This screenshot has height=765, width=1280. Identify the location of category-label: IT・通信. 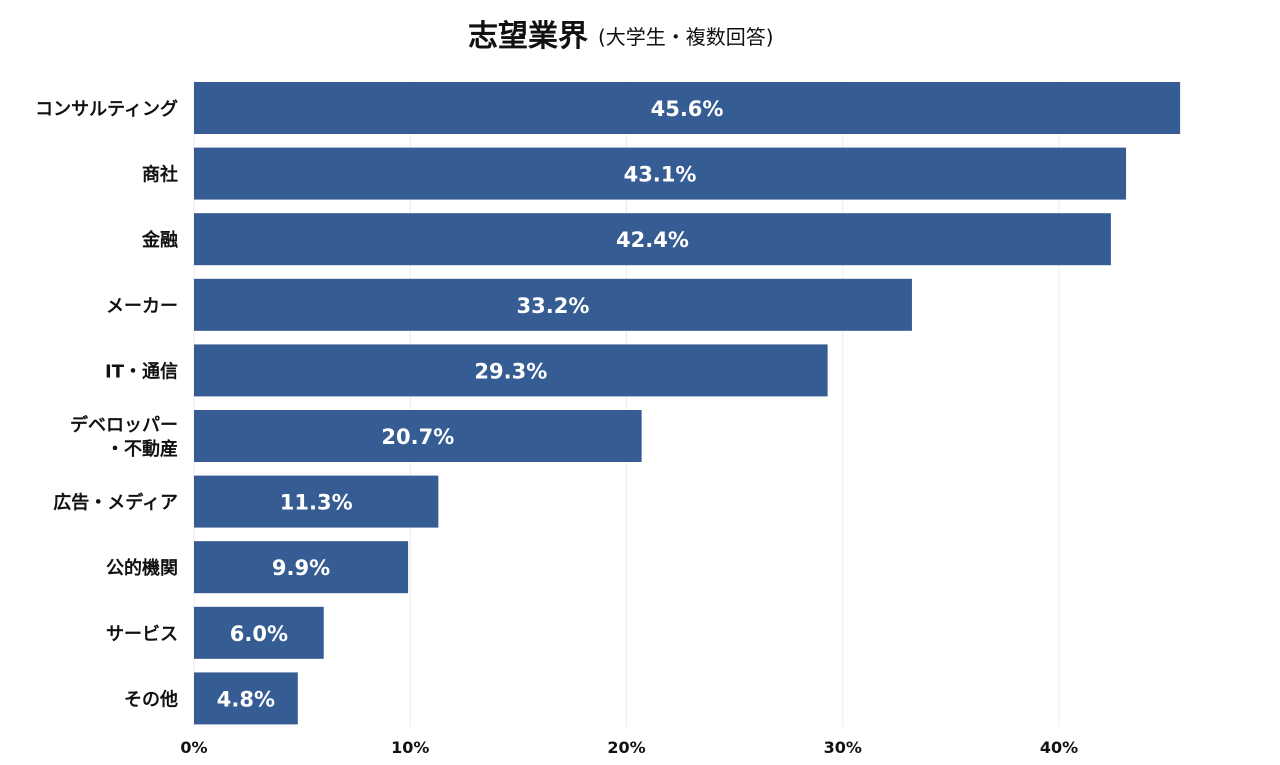
(141, 371).